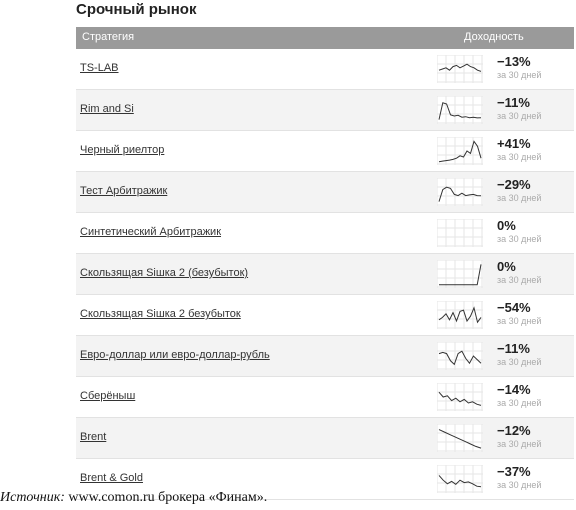 This screenshot has width=576, height=510. Describe the element at coordinates (325, 192) in the screenshot. I see `table-row: Тест Арбитражик −29% за 30 дней` at that location.